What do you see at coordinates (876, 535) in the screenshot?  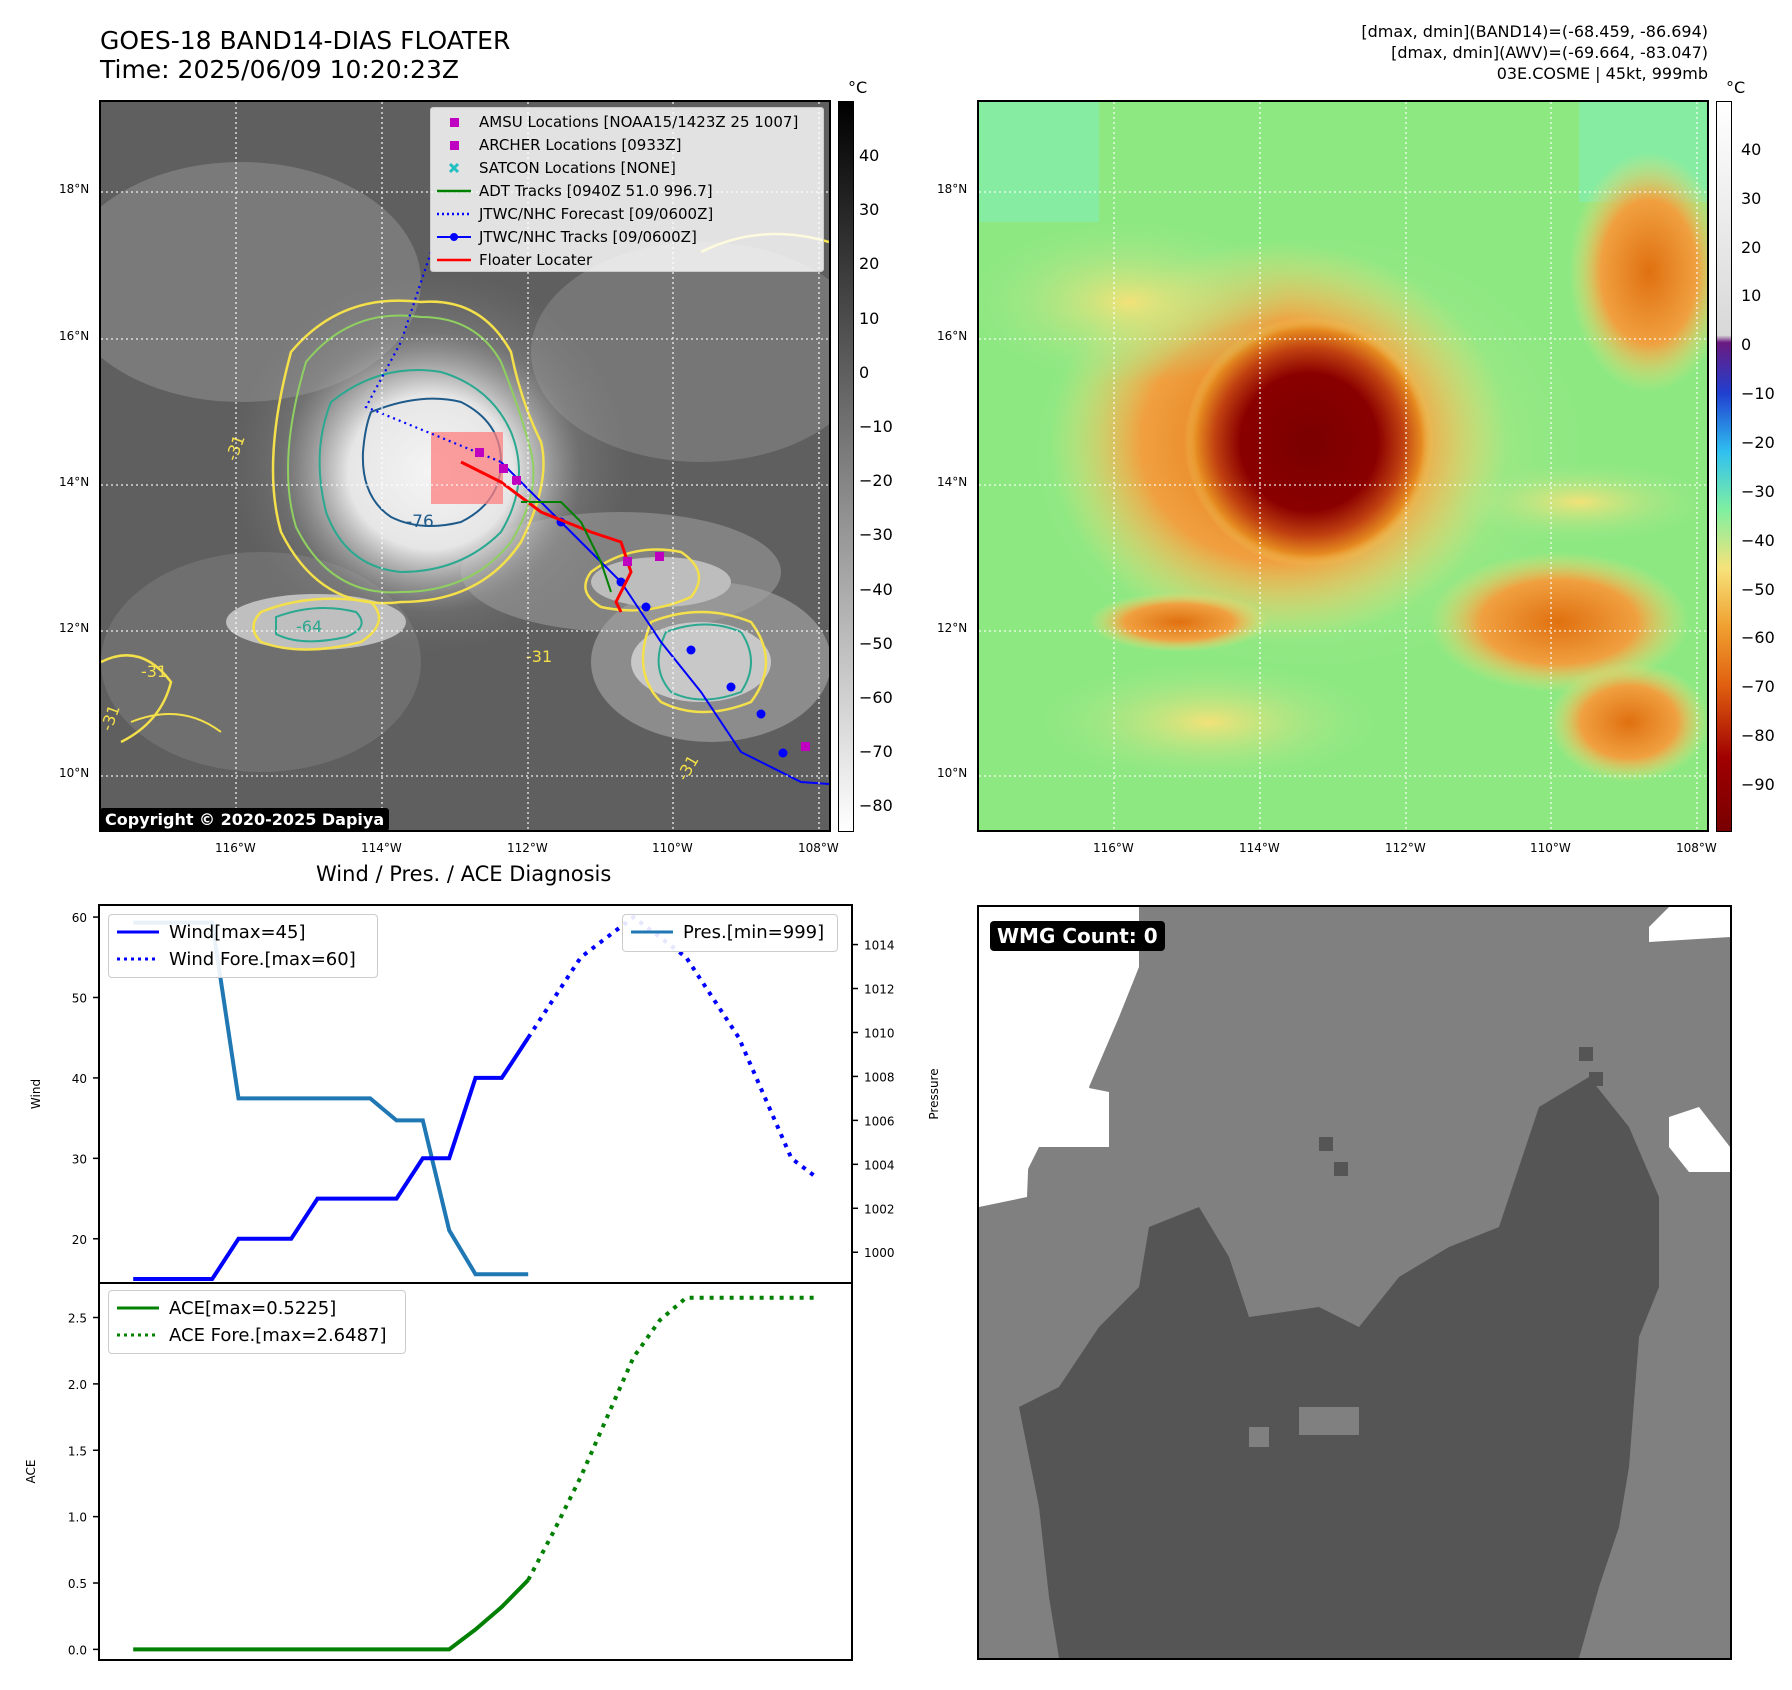 I see `ir-colorbar-tick: −30` at bounding box center [876, 535].